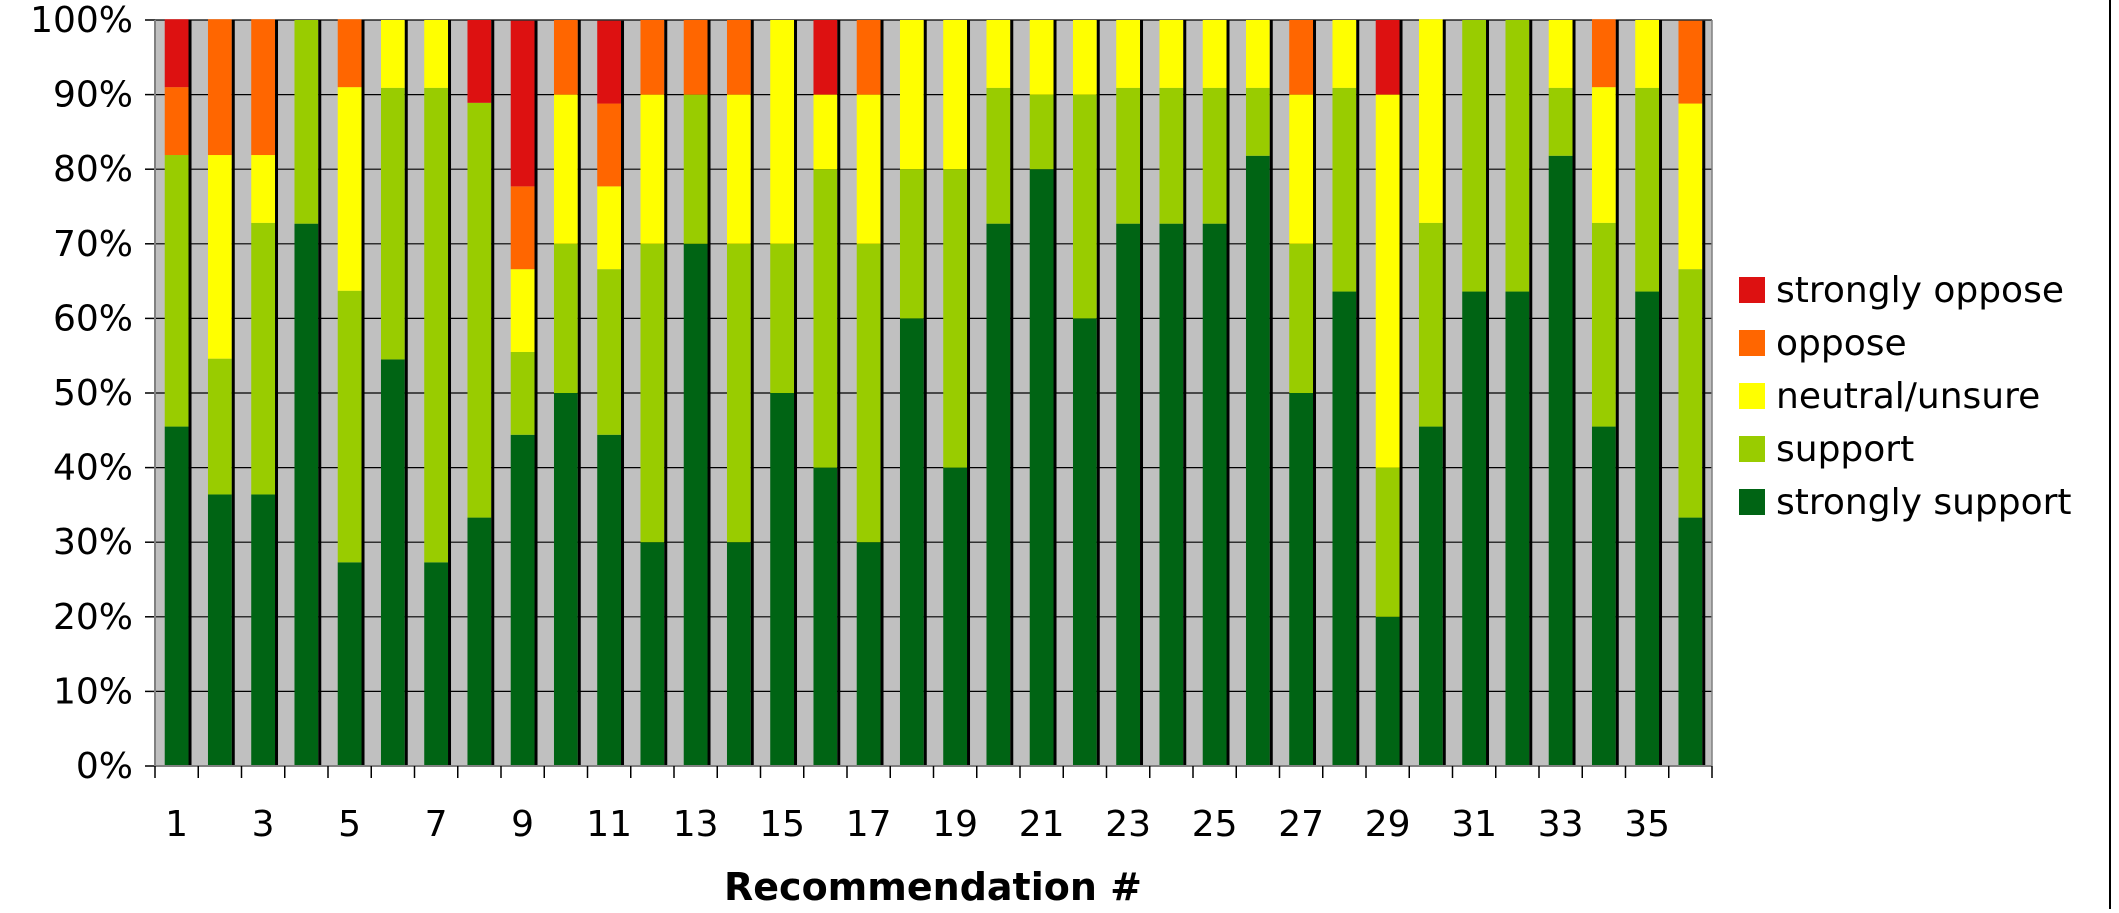 The image size is (2119, 913). I want to click on x-tick-label: 29, so click(1388, 824).